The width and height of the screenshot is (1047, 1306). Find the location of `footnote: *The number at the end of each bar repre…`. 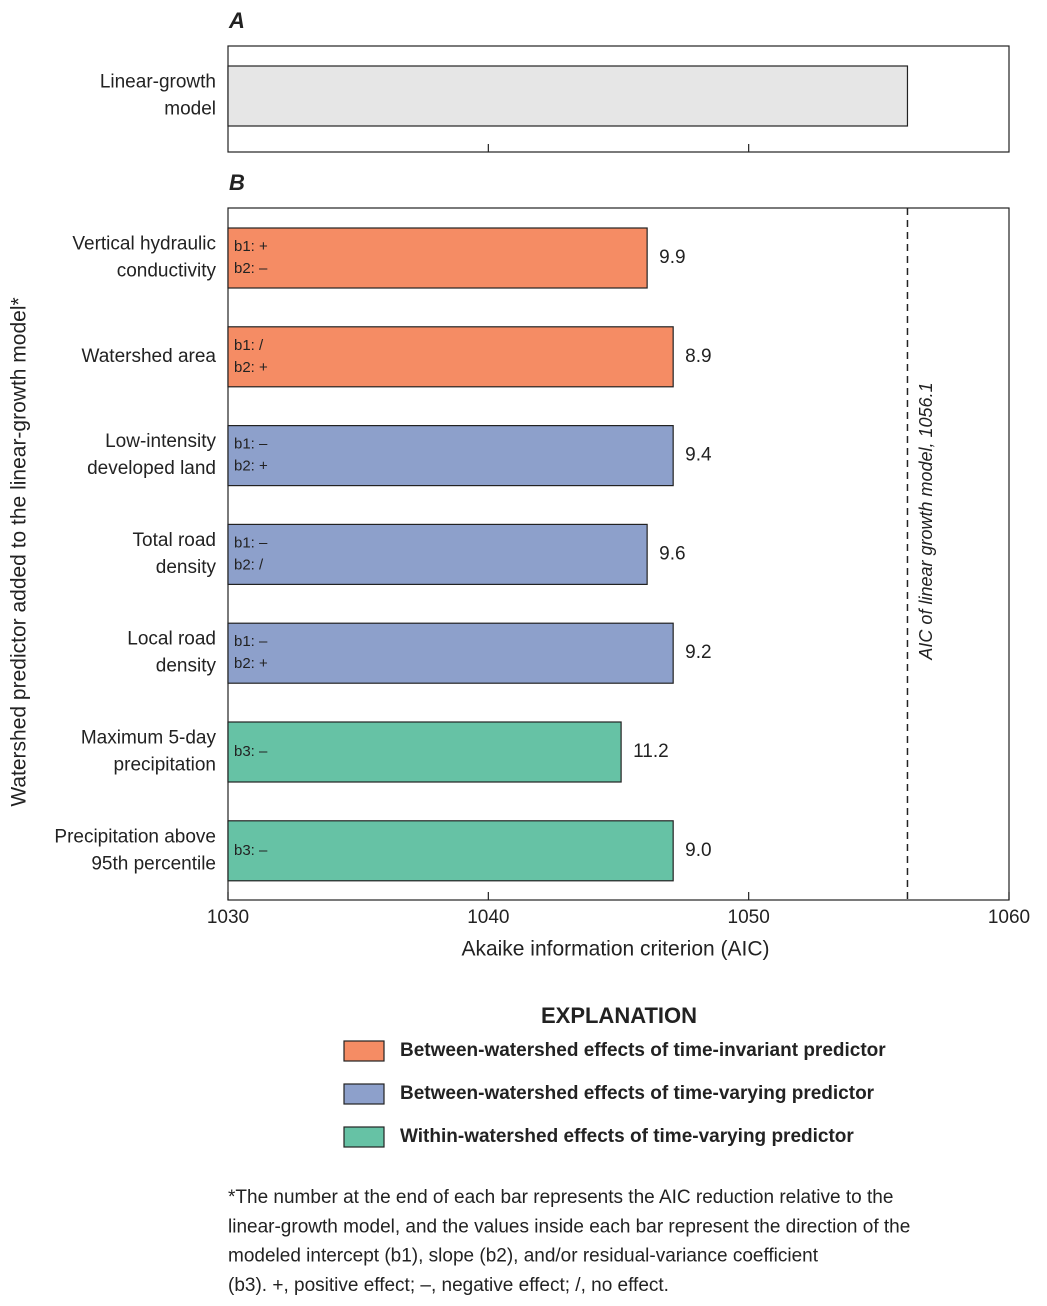

footnote: *The number at the end of each bar repre… is located at coordinates (560, 1197).